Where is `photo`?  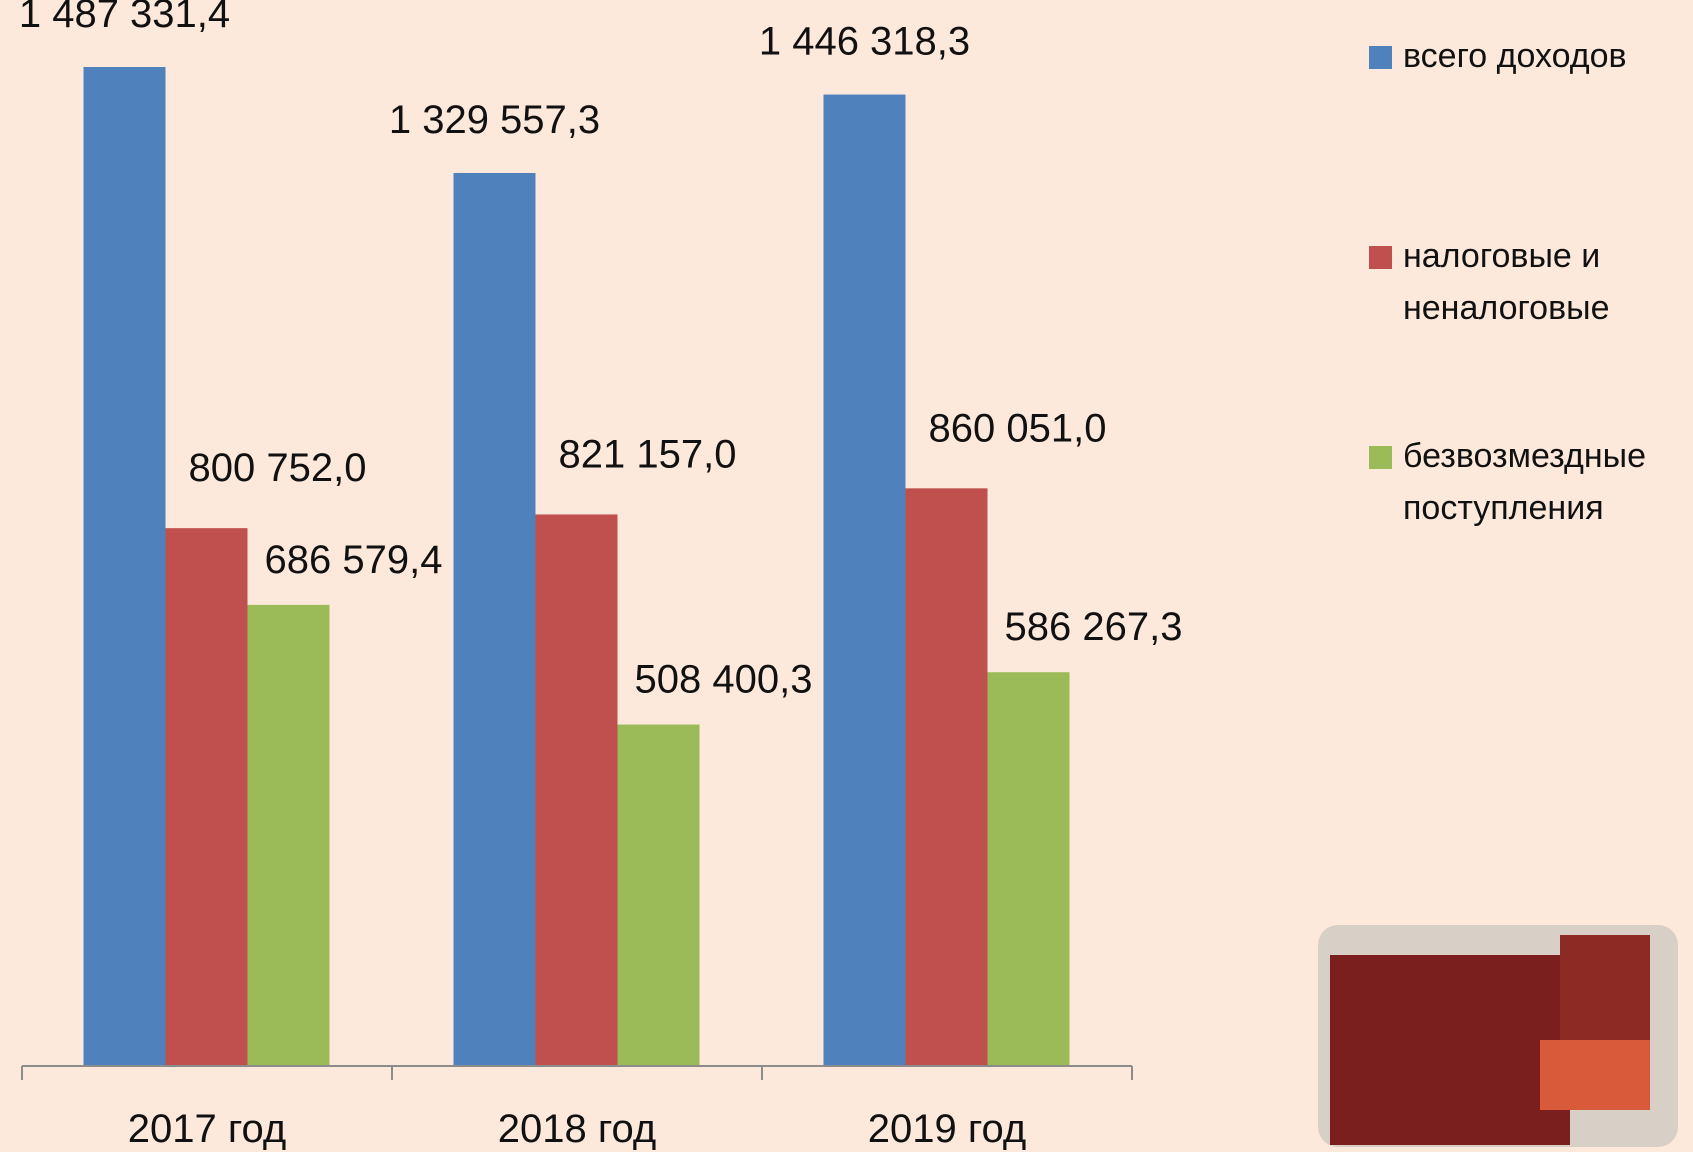 photo is located at coordinates (1498, 1036).